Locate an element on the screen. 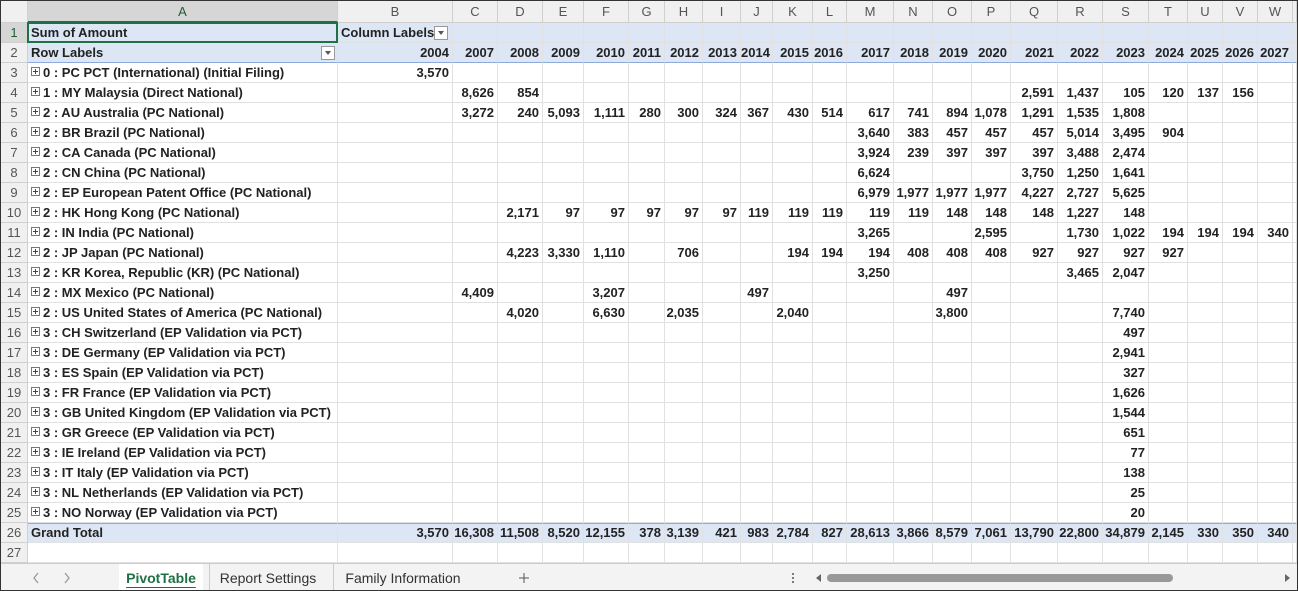 Image resolution: width=1298 pixels, height=591 pixels. value-cell: 1,022 is located at coordinates (1128, 232).